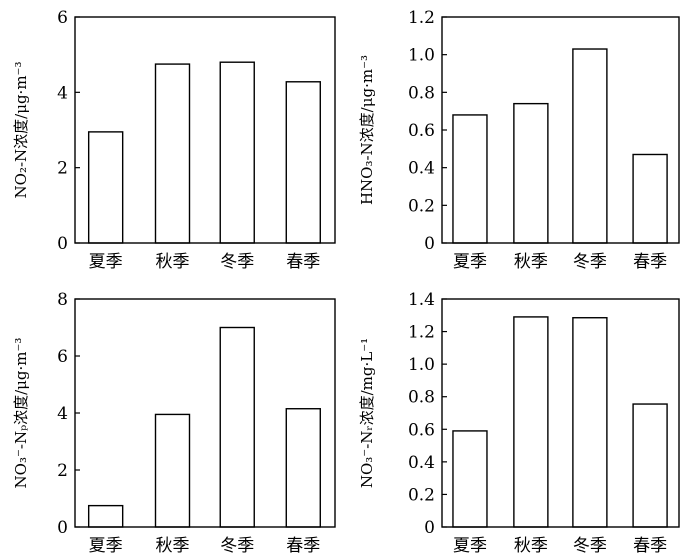  I want to click on y-tick-label: 8, so click(62, 300).